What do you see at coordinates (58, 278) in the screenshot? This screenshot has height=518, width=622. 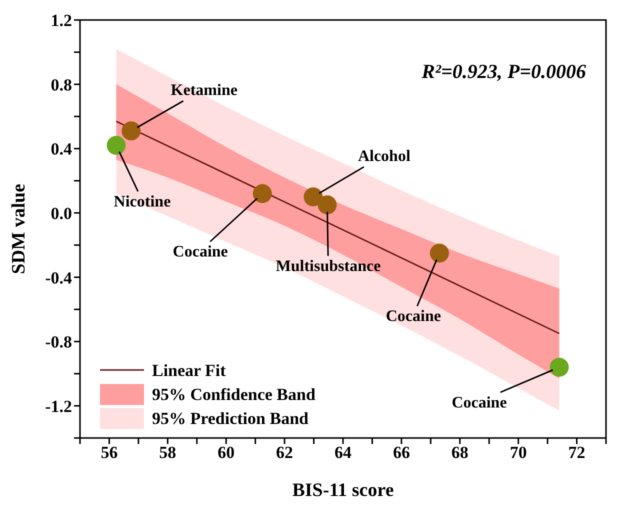 I see `y-tick-label: -0.4` at bounding box center [58, 278].